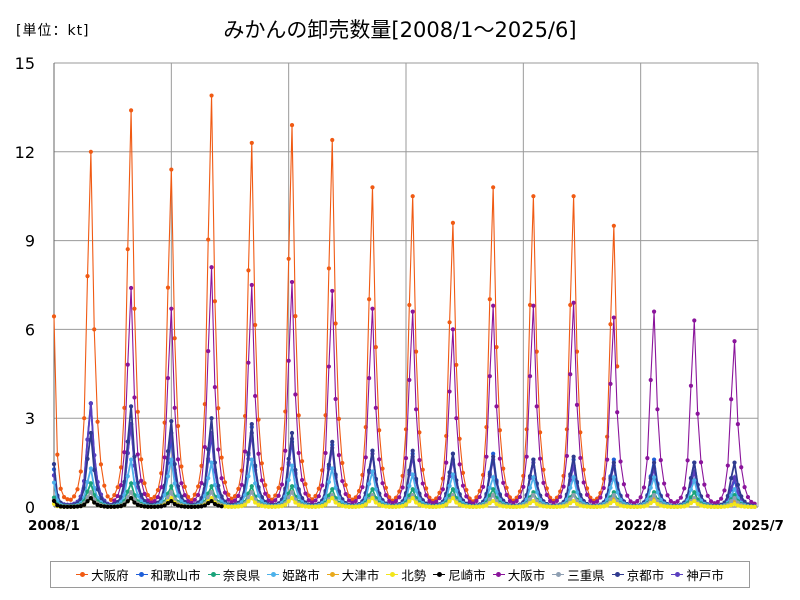  I want to click on legend-item: 大阪府, so click(102, 574).